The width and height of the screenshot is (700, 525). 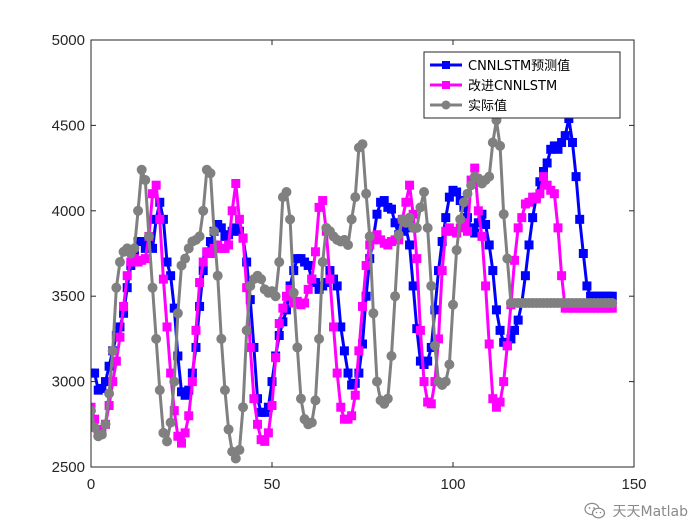 What do you see at coordinates (452, 484) in the screenshot?
I see `x-tick-label: 100` at bounding box center [452, 484].